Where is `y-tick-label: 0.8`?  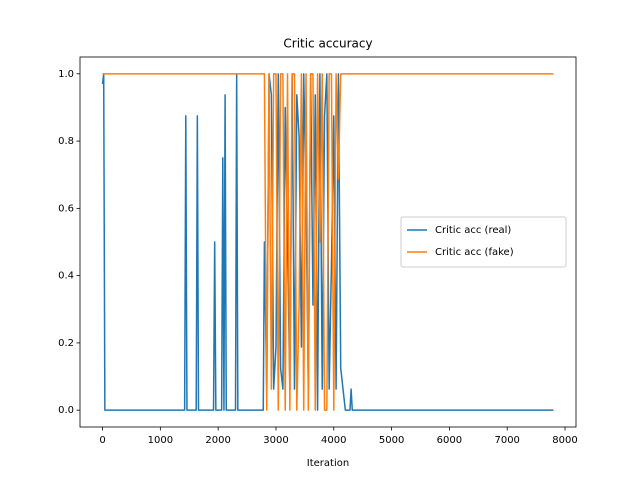
y-tick-label: 0.8 is located at coordinates (66, 141).